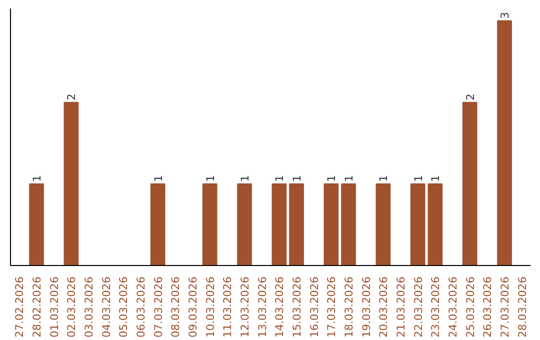 This screenshot has width=540, height=340. What do you see at coordinates (71, 307) in the screenshot?
I see `x-tick-label: 02.03.2026` at bounding box center [71, 307].